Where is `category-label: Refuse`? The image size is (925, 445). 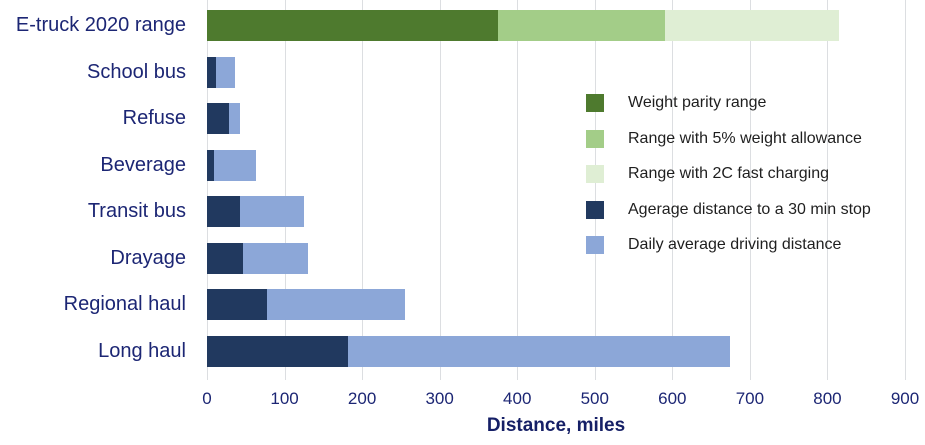
category-label: Refuse is located at coordinates (154, 118).